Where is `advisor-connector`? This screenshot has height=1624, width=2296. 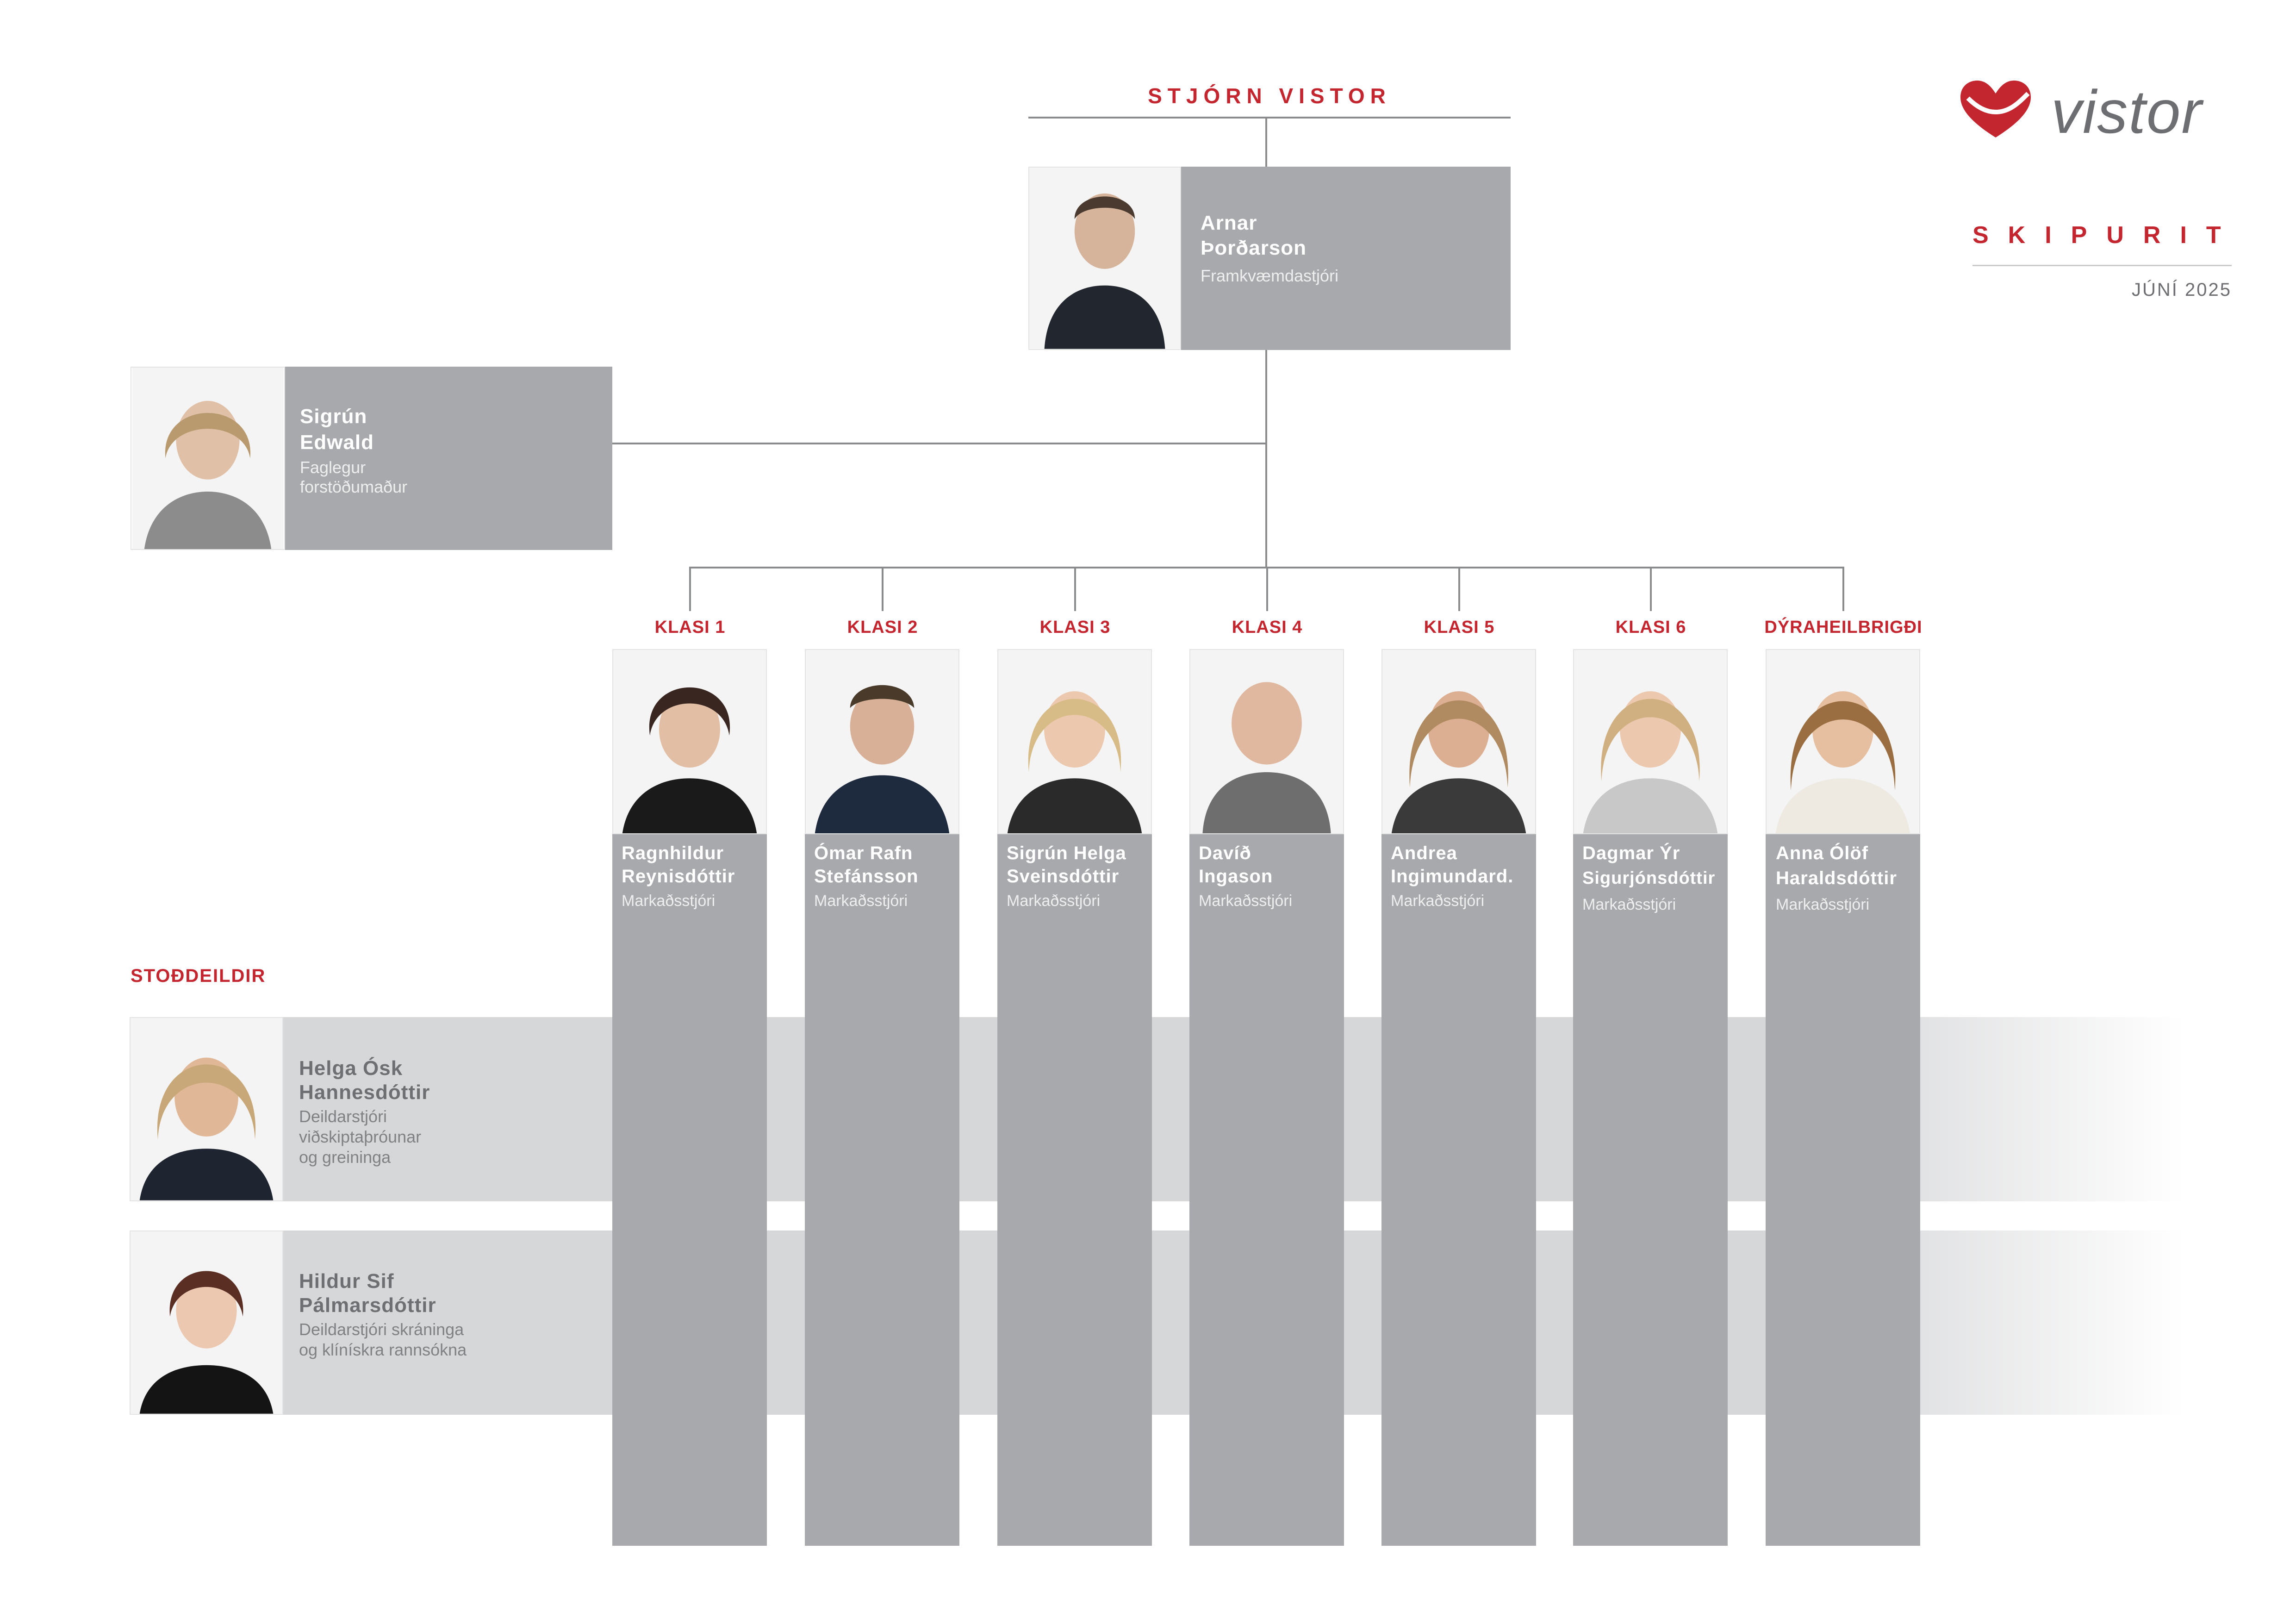 advisor-connector is located at coordinates (939, 443).